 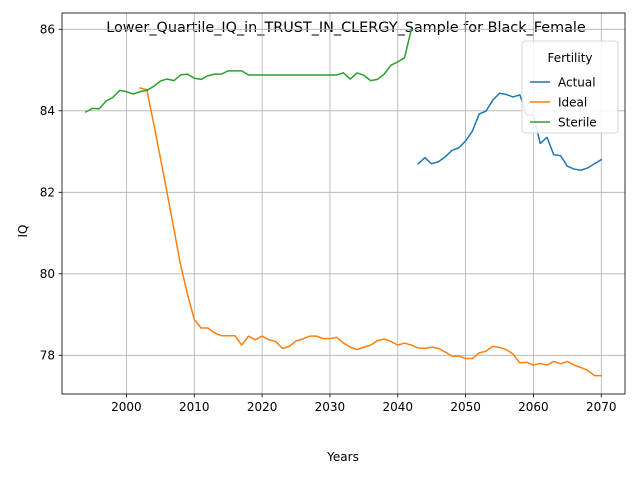 I want to click on y-tick-label: 86, so click(x=47, y=30).